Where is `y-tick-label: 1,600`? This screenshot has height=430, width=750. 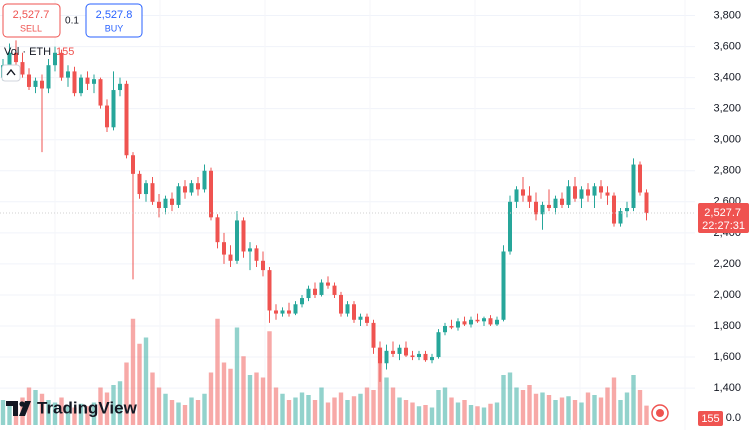 y-tick-label: 1,600 is located at coordinates (727, 357).